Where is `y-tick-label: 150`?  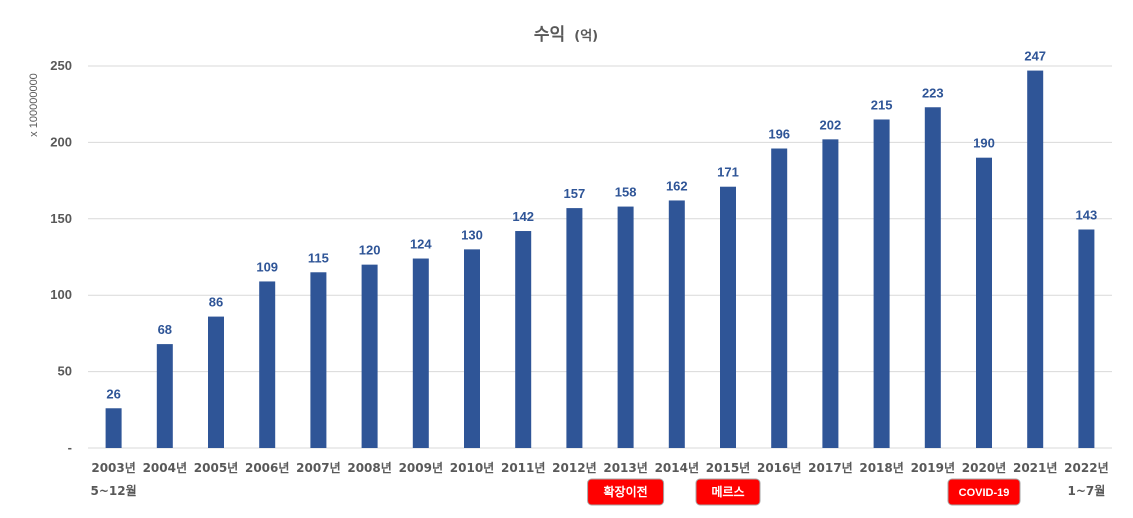 y-tick-label: 150 is located at coordinates (61, 218).